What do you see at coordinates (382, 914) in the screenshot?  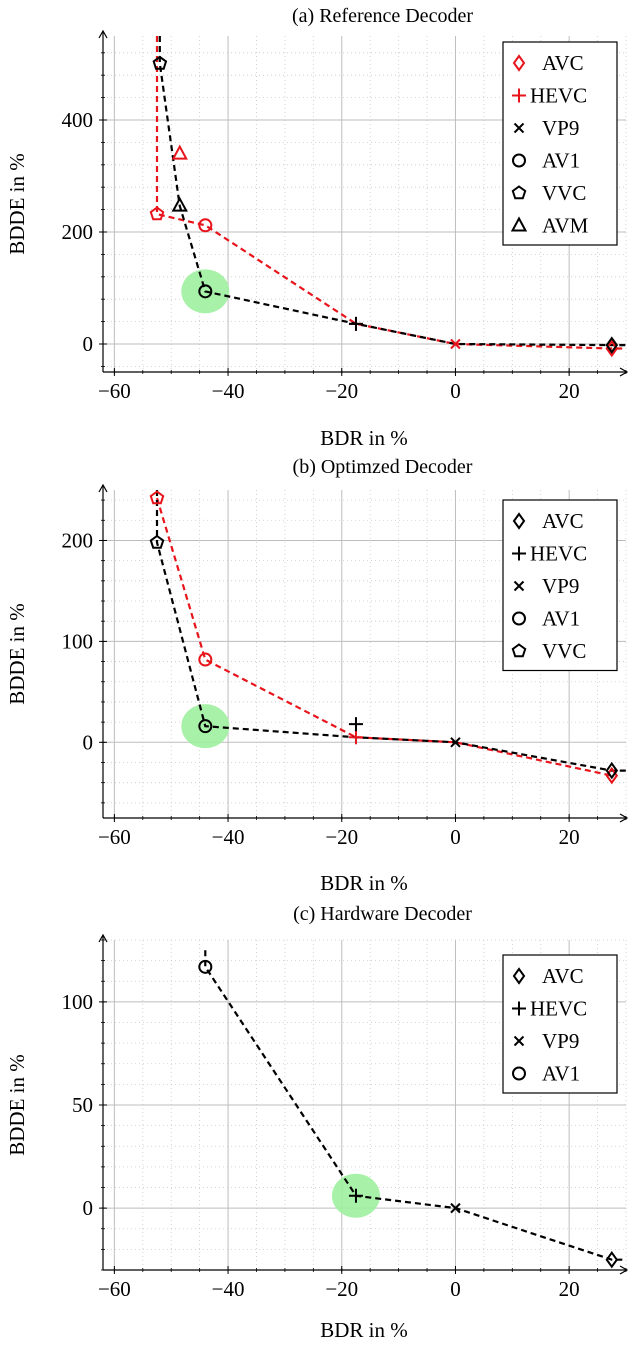 I see `chart-title: (c) Hardware Decoder` at bounding box center [382, 914].